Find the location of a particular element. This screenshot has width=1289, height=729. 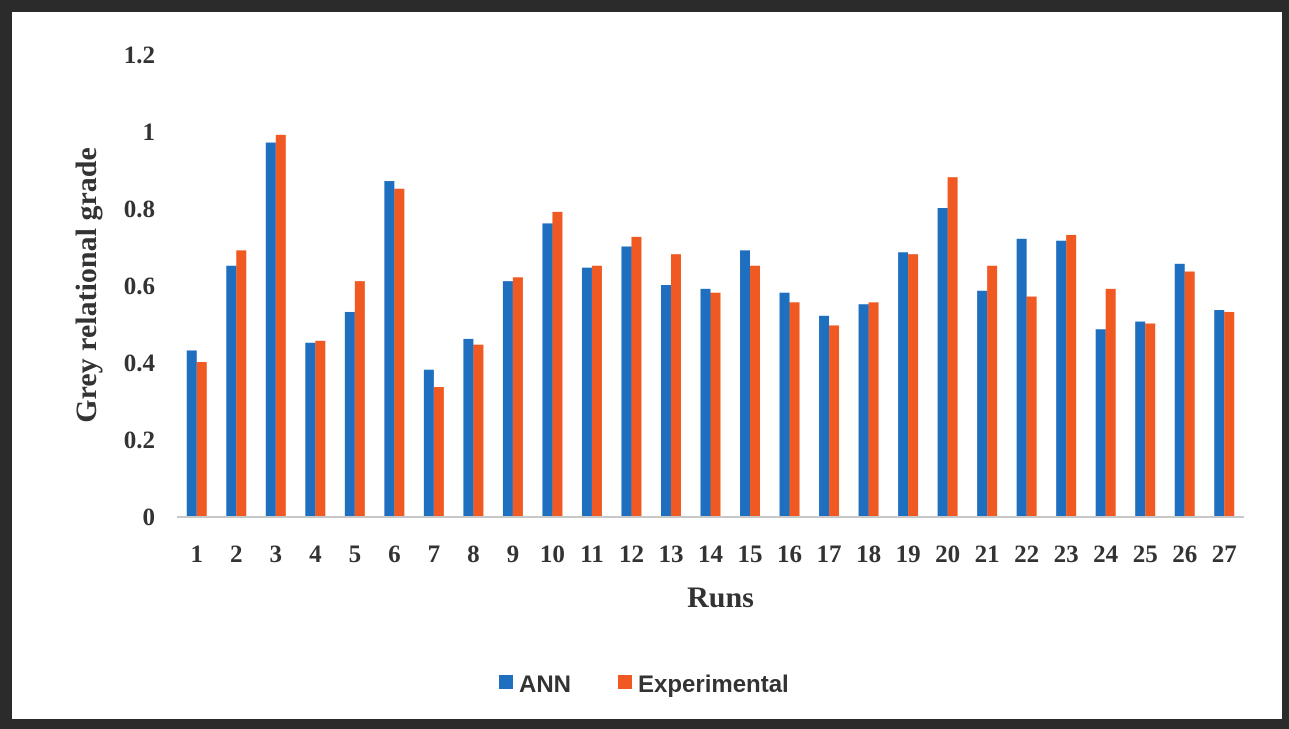

y-tick-label: 0 is located at coordinates (149, 517).